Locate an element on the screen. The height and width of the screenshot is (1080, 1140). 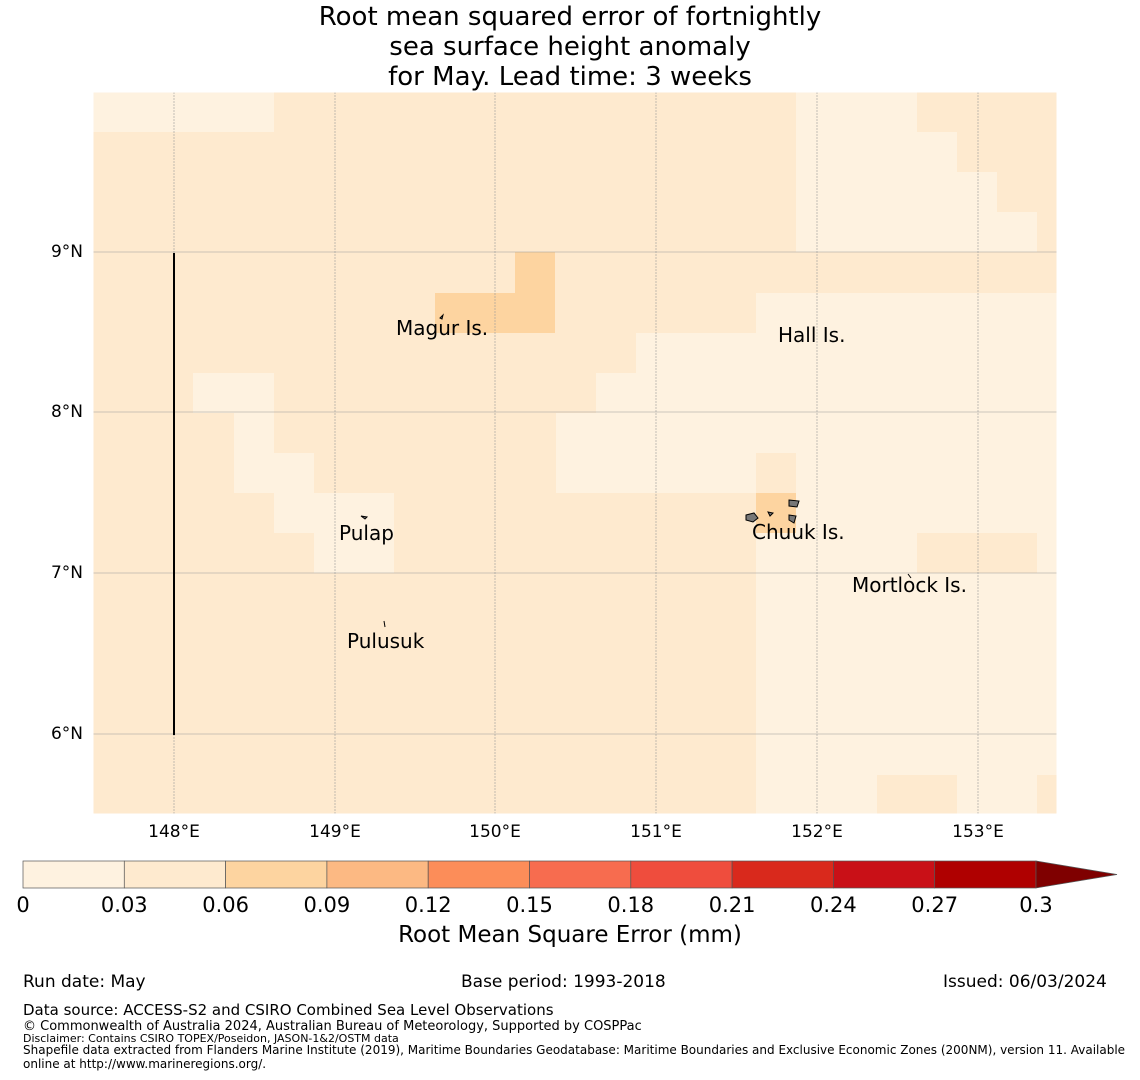
colorbar-tick-label: 0.03 is located at coordinates (124, 905).